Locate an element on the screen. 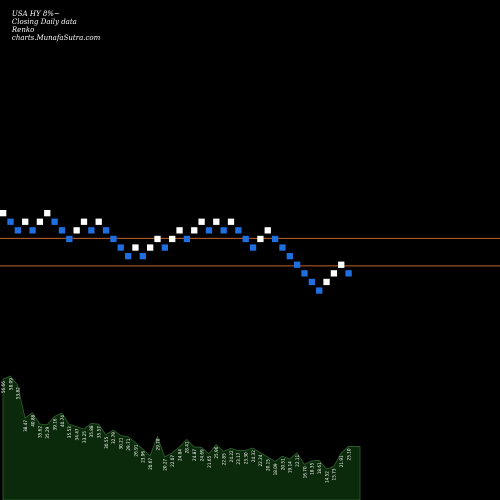 The image size is (500, 500). volume-label-42: 18.35 is located at coordinates (312, 469).